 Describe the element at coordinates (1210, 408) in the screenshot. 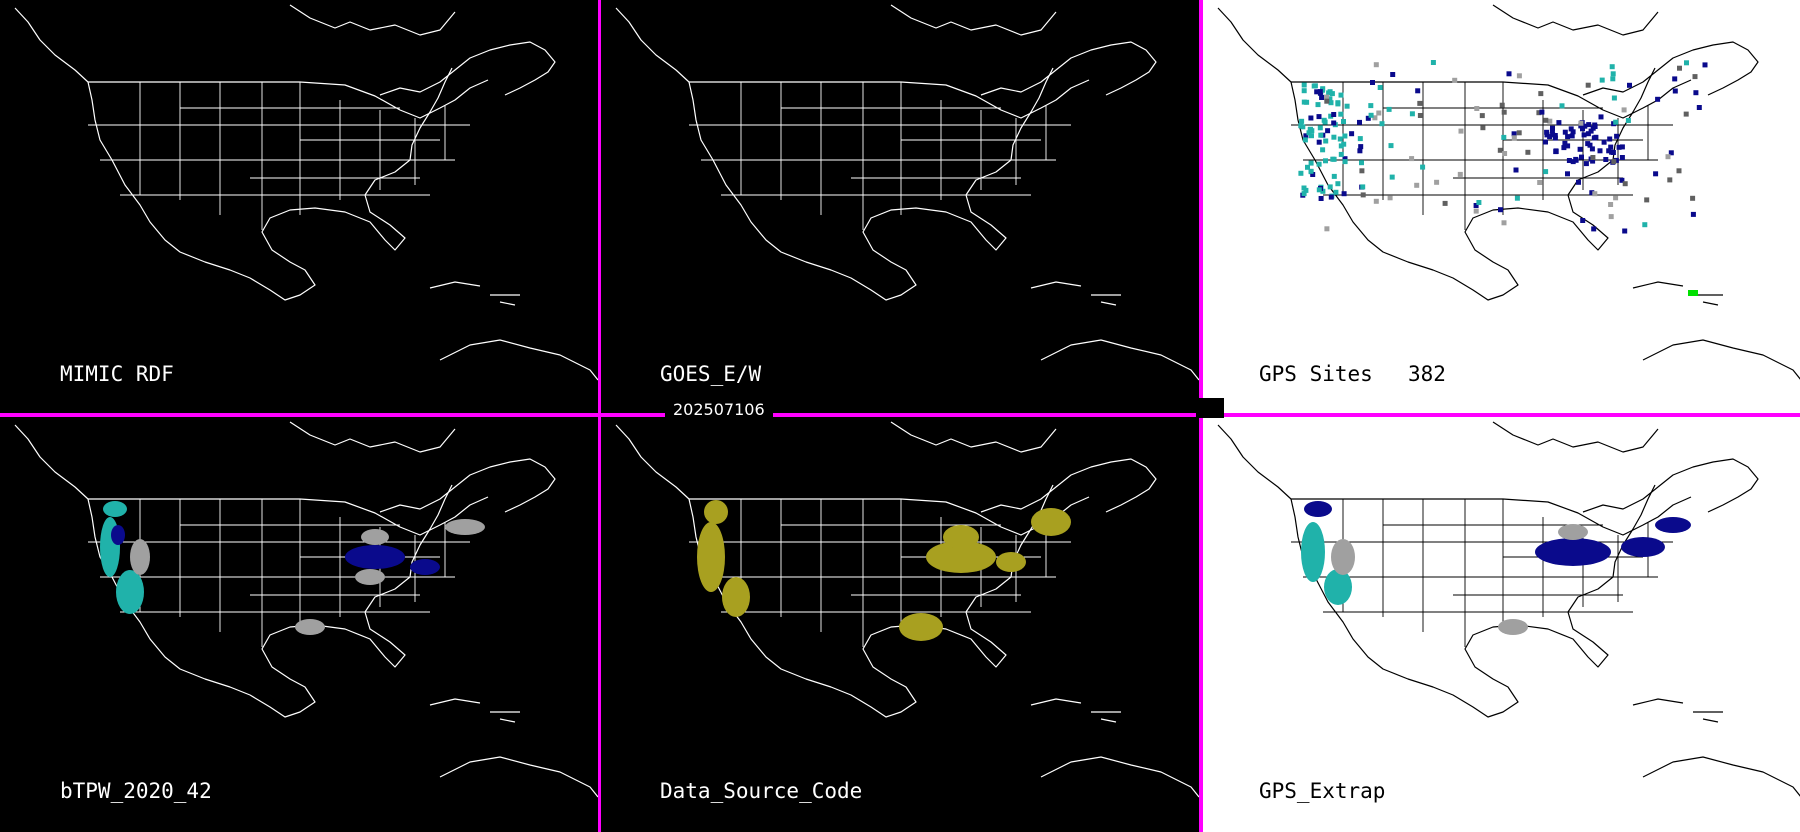

I see `timestamp-box` at that location.